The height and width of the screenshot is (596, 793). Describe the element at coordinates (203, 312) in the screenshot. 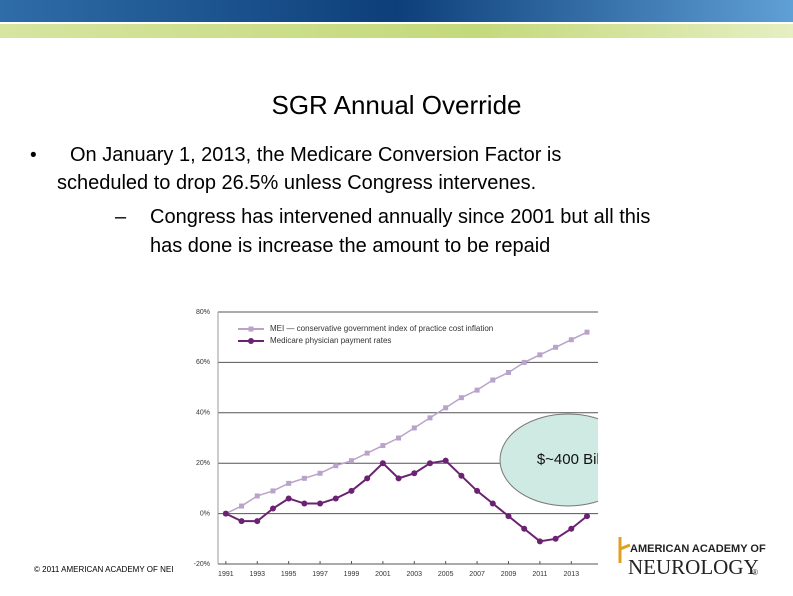

I see `y-tick-label: 80%` at that location.